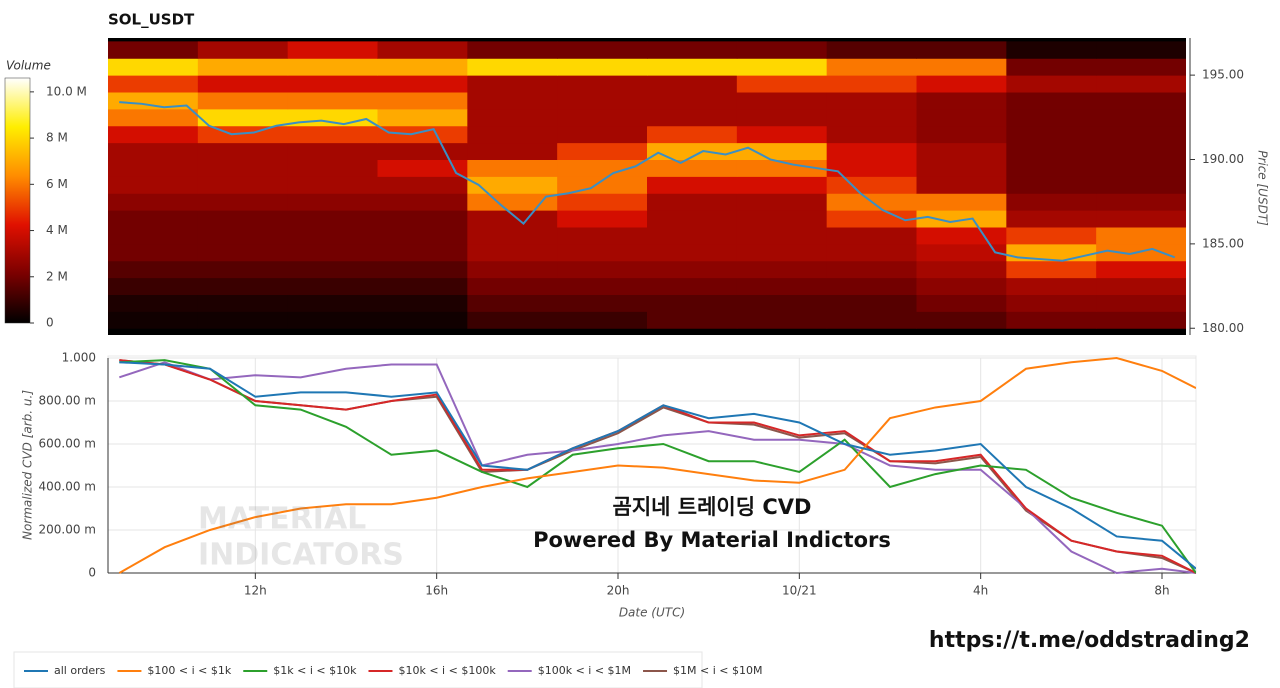 The image size is (1280, 688). What do you see at coordinates (68, 530) in the screenshot?
I see `y-tick-label: 200.00 m` at bounding box center [68, 530].